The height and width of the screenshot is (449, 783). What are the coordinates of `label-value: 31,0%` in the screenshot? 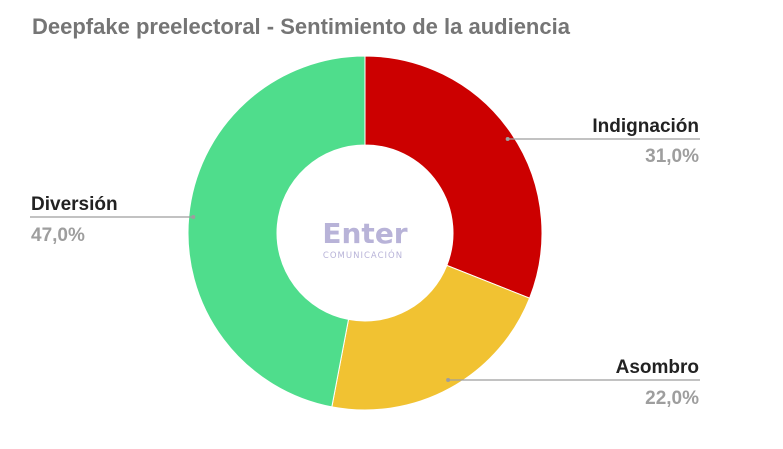 It's located at (672, 156).